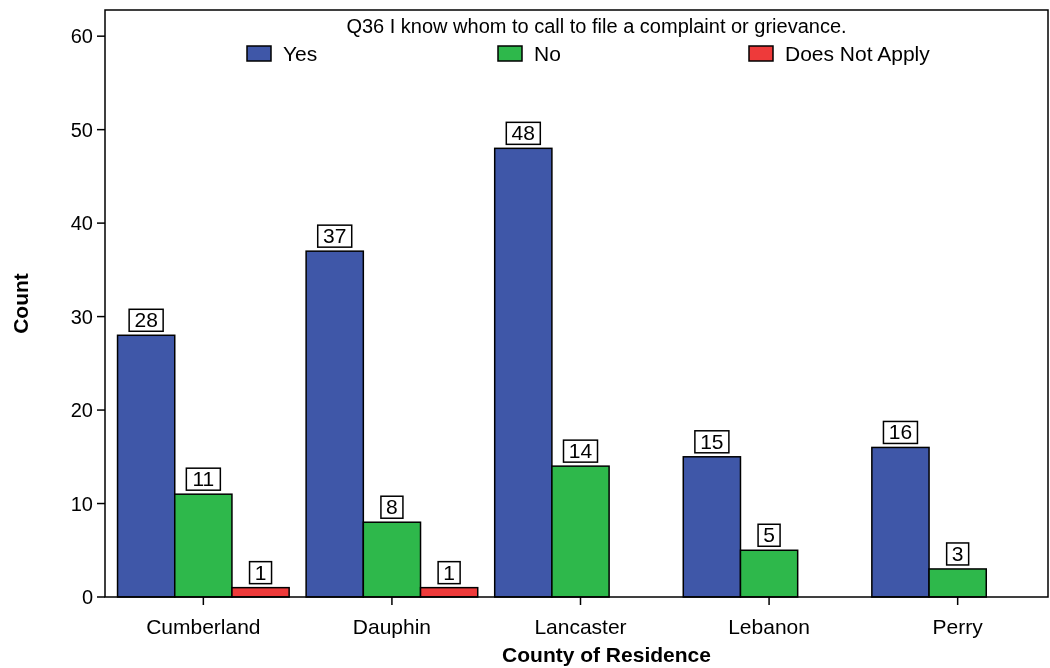 The height and width of the screenshot is (668, 1050). Describe the element at coordinates (81, 223) in the screenshot. I see `y-tick-label: 40` at that location.